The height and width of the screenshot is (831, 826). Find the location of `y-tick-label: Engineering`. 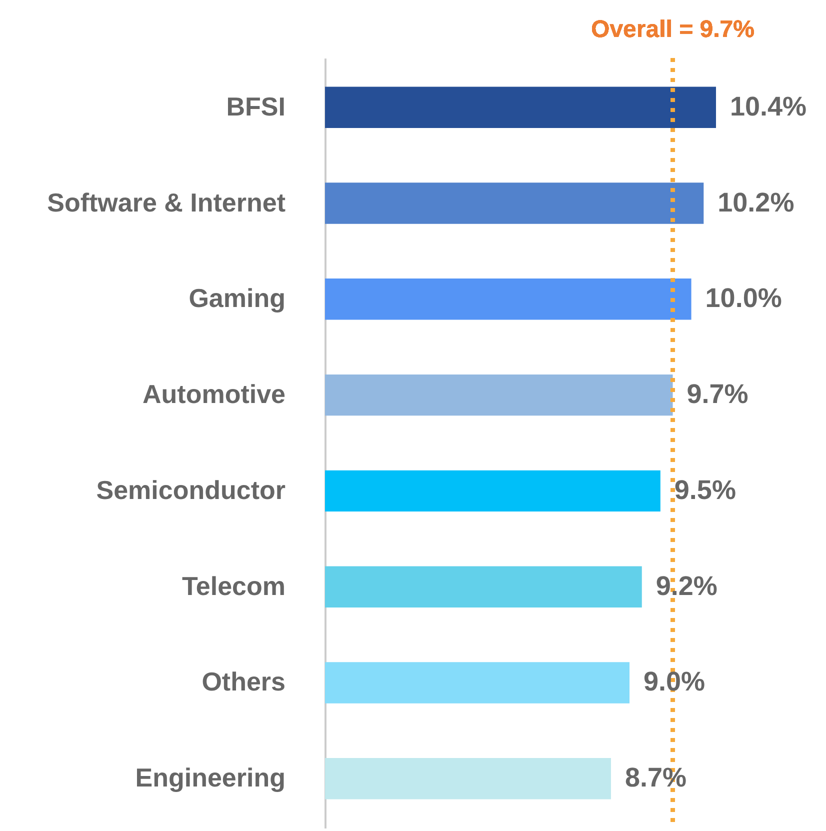

y-tick-label: Engineering is located at coordinates (210, 777).